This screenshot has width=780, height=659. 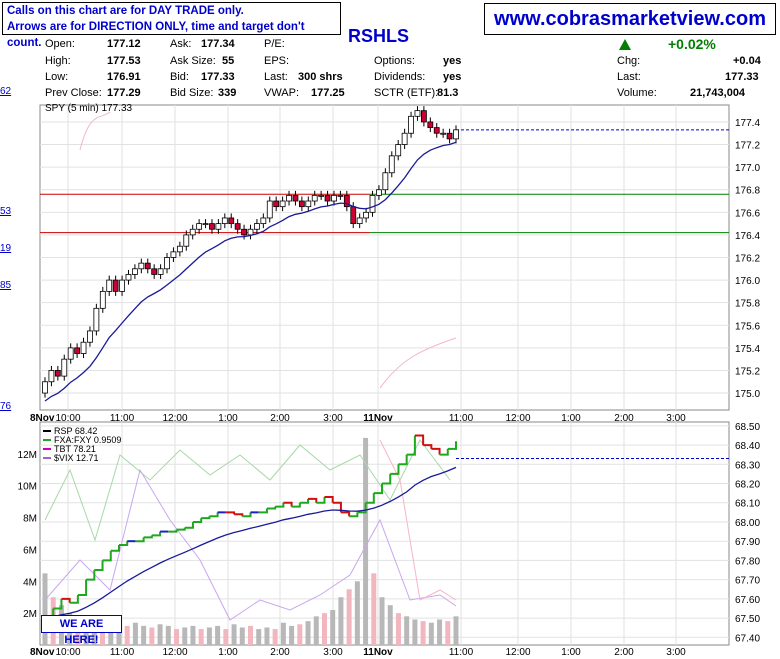 What do you see at coordinates (76, 458) in the screenshot?
I see `indicator-legend-item: $VIX 12.71` at bounding box center [76, 458].